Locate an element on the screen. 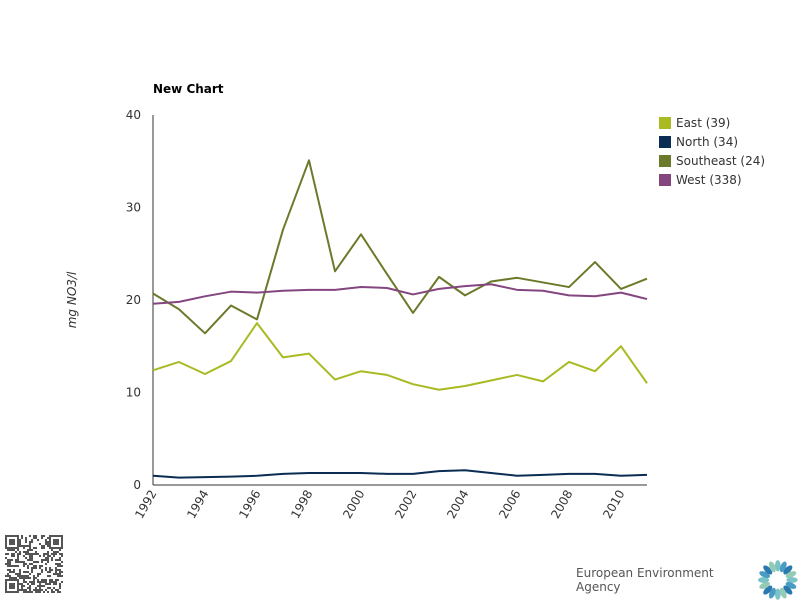 Image resolution: width=800 pixels, height=603 pixels. legend-item: Southeast (24) is located at coordinates (712, 160).